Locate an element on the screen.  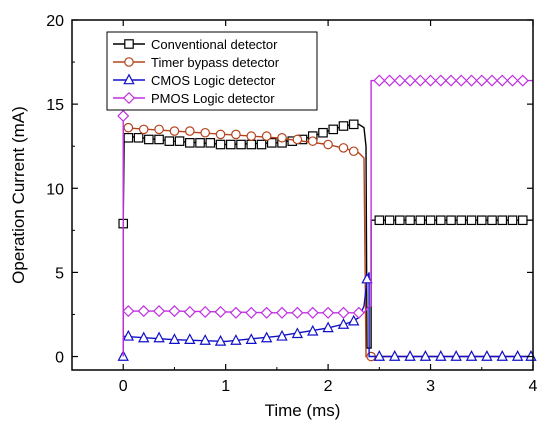
y-tick-label: 20 is located at coordinates (55, 21).